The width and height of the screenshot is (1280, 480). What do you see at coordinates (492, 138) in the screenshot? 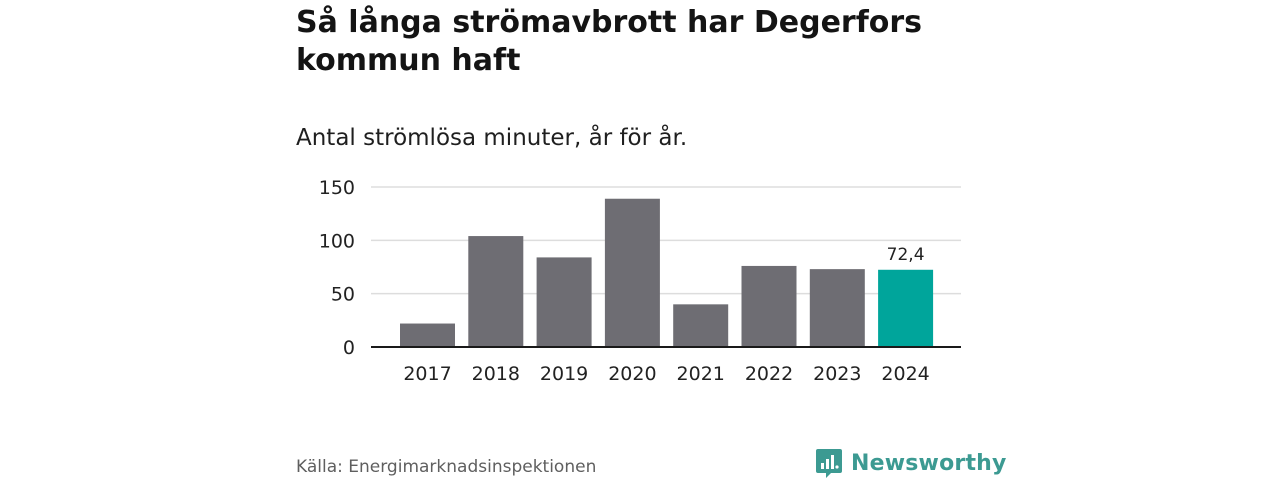
I see `chart-subtitle: Antal strömlösa minuter, år för år.` at bounding box center [492, 138].